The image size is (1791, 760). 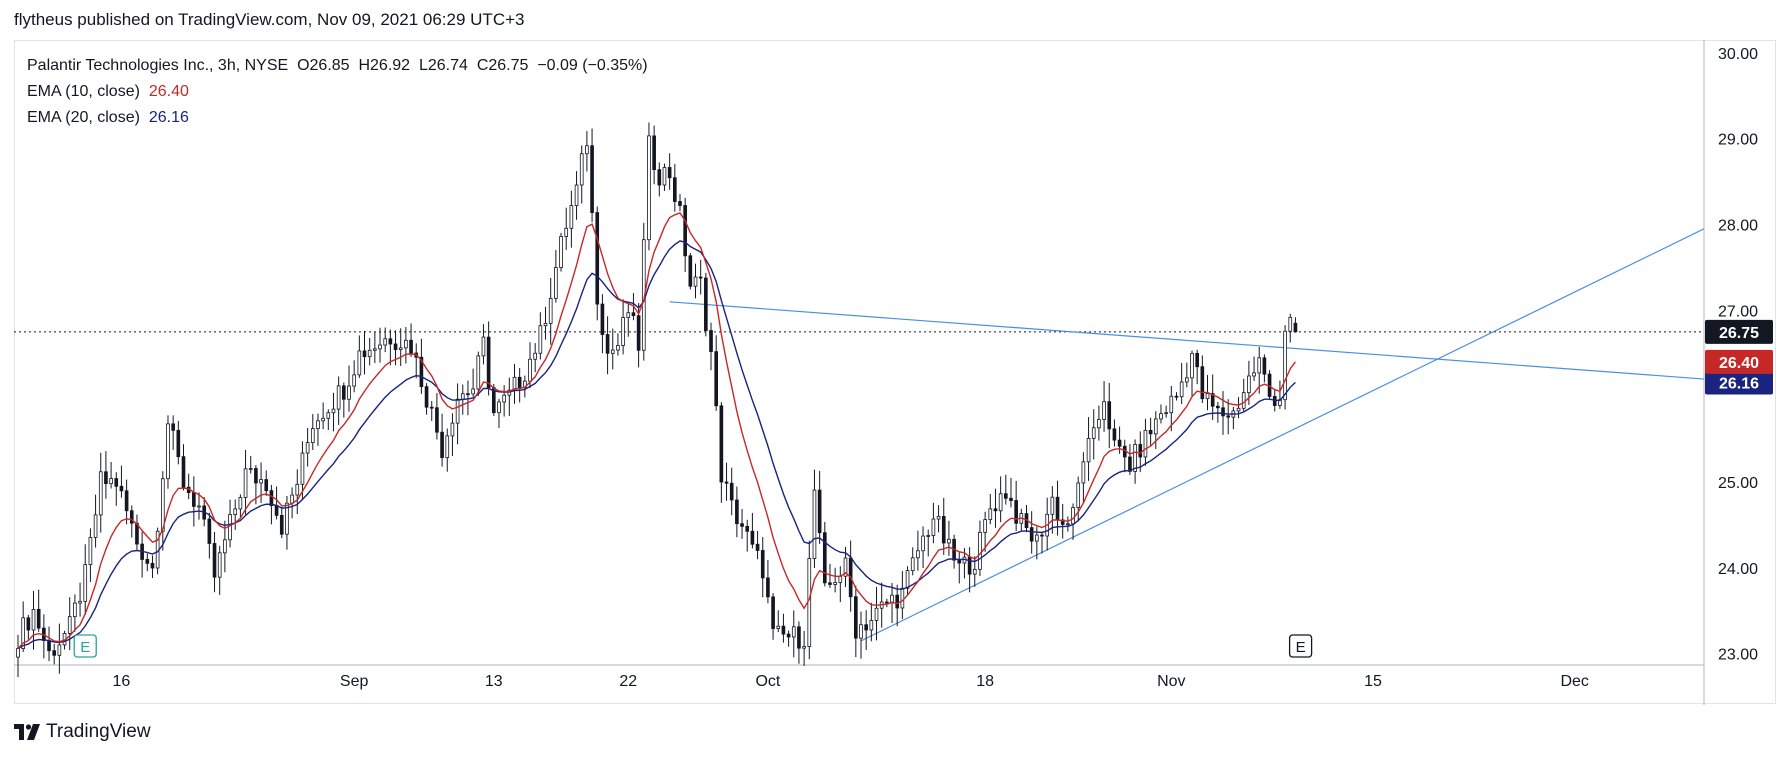 What do you see at coordinates (85, 646) in the screenshot?
I see `earnings-marker` at bounding box center [85, 646].